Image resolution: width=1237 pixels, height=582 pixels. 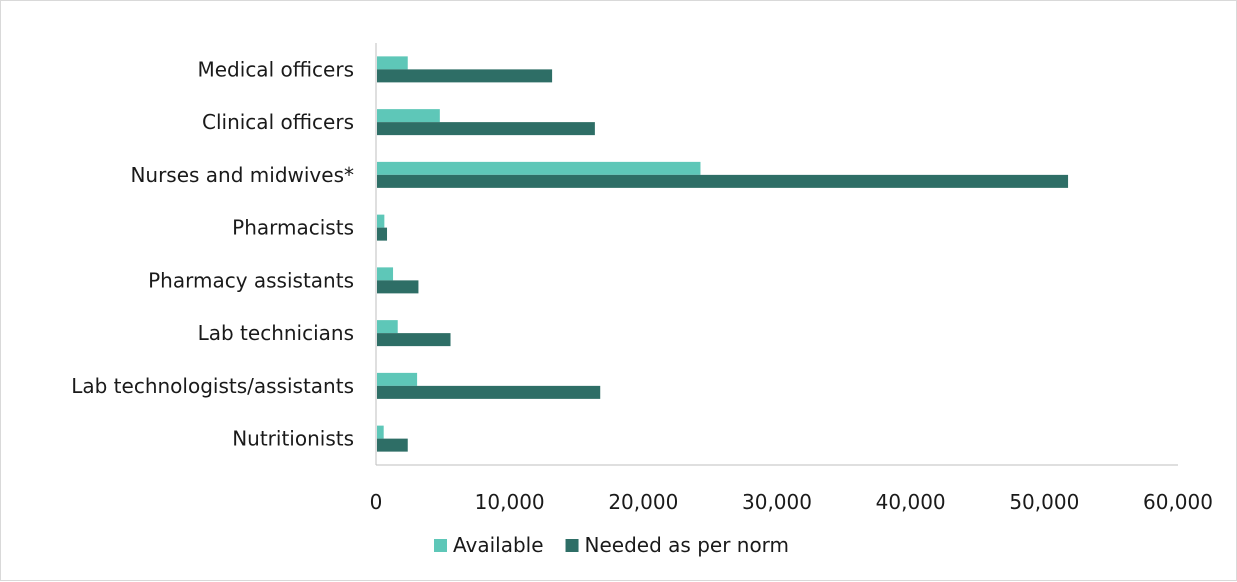 I want to click on category-label: Pharmacists, so click(x=293, y=228).